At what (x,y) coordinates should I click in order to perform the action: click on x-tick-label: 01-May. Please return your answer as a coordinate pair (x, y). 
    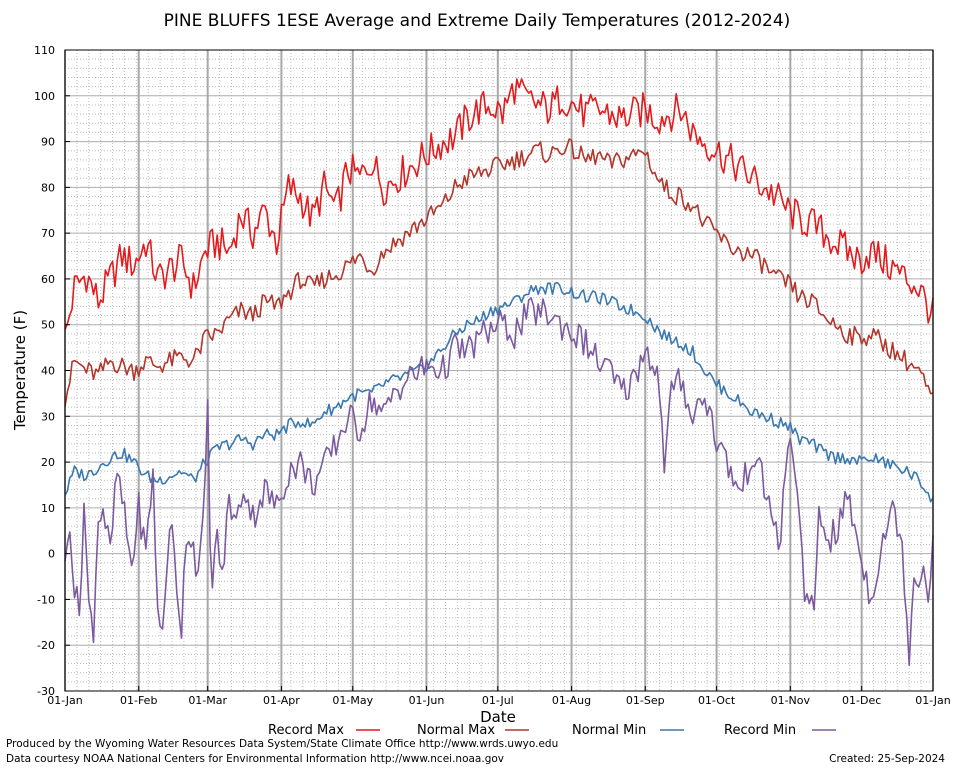
    Looking at the image, I should click on (352, 700).